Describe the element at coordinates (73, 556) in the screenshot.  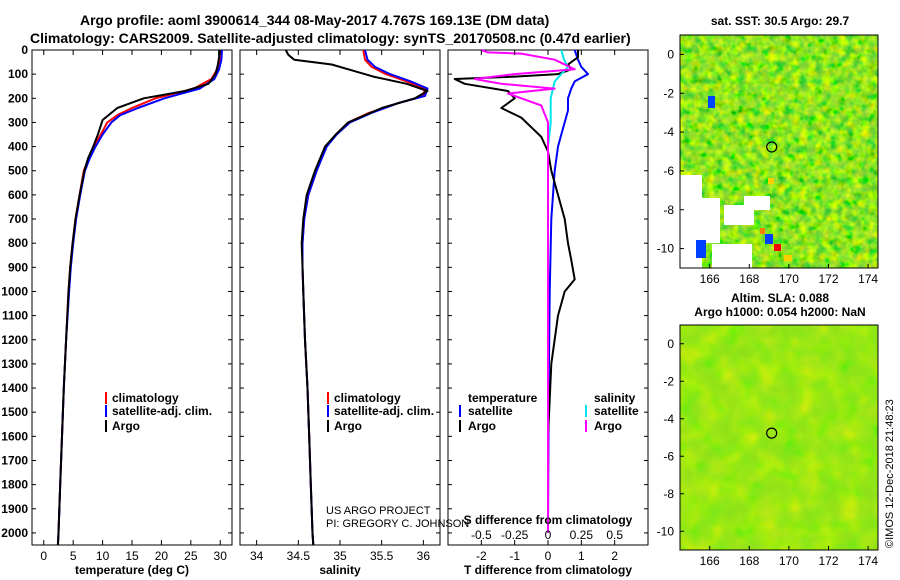
I see `x-tick-label: 5` at that location.